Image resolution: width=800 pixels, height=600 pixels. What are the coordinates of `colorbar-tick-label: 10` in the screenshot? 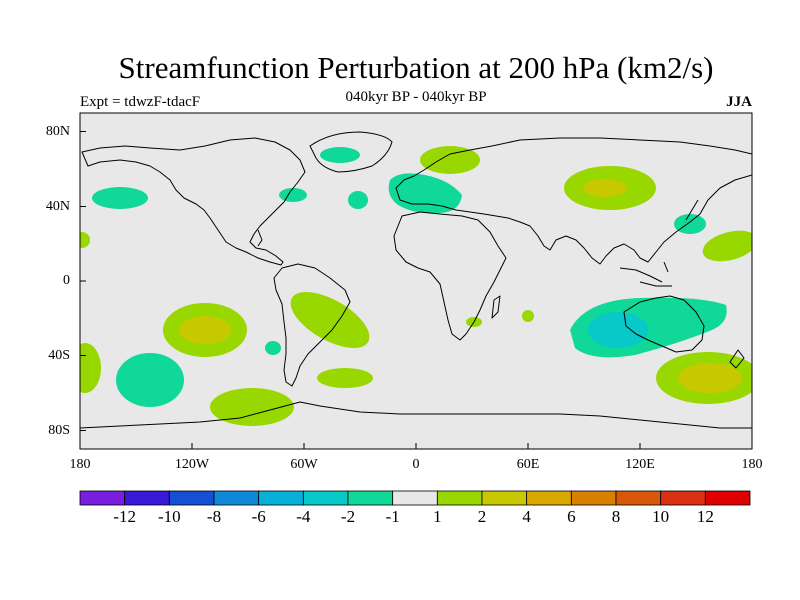 It's located at (661, 516).